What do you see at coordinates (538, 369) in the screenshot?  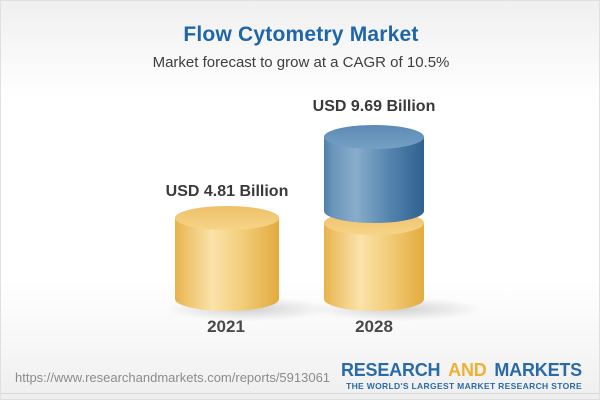 I see `logo-word-markets: MARKETS` at bounding box center [538, 369].